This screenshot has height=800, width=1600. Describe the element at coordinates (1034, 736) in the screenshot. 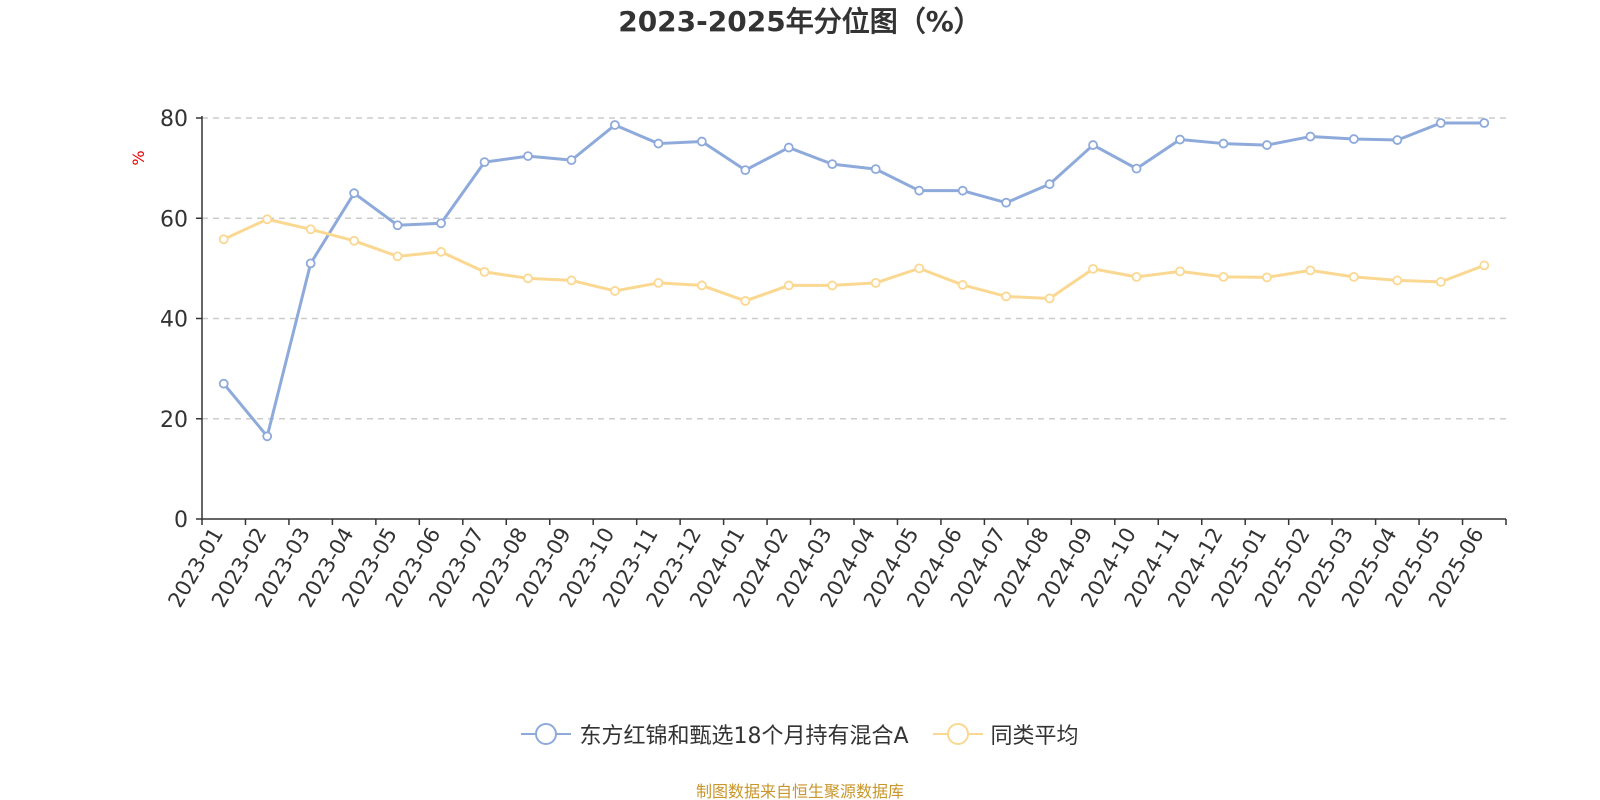

I see `legend-label-series-2: 同类平均` at that location.